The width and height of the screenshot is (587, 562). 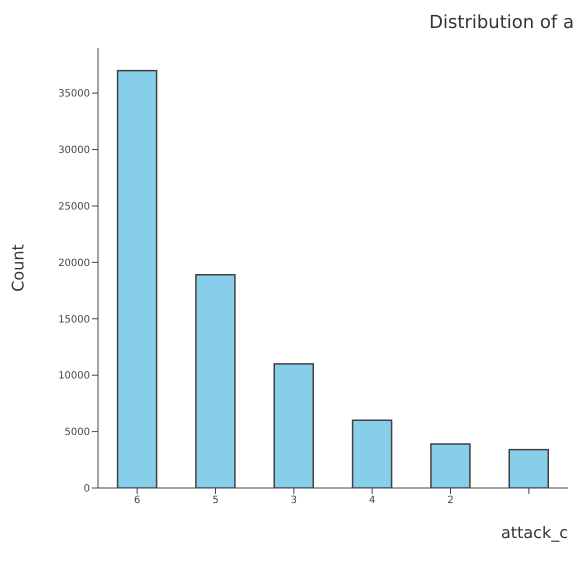 What do you see at coordinates (74, 376) in the screenshot?
I see `y-tick-label: 10000` at bounding box center [74, 376].